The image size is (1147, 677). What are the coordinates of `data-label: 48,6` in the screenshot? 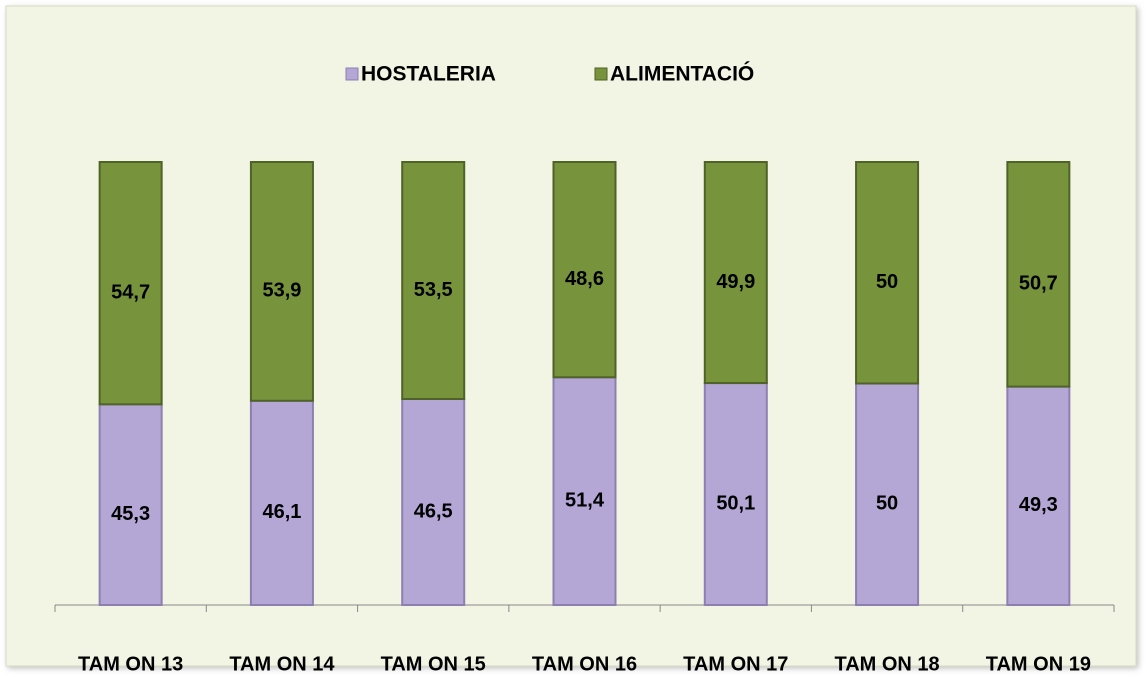 It's located at (584, 279).